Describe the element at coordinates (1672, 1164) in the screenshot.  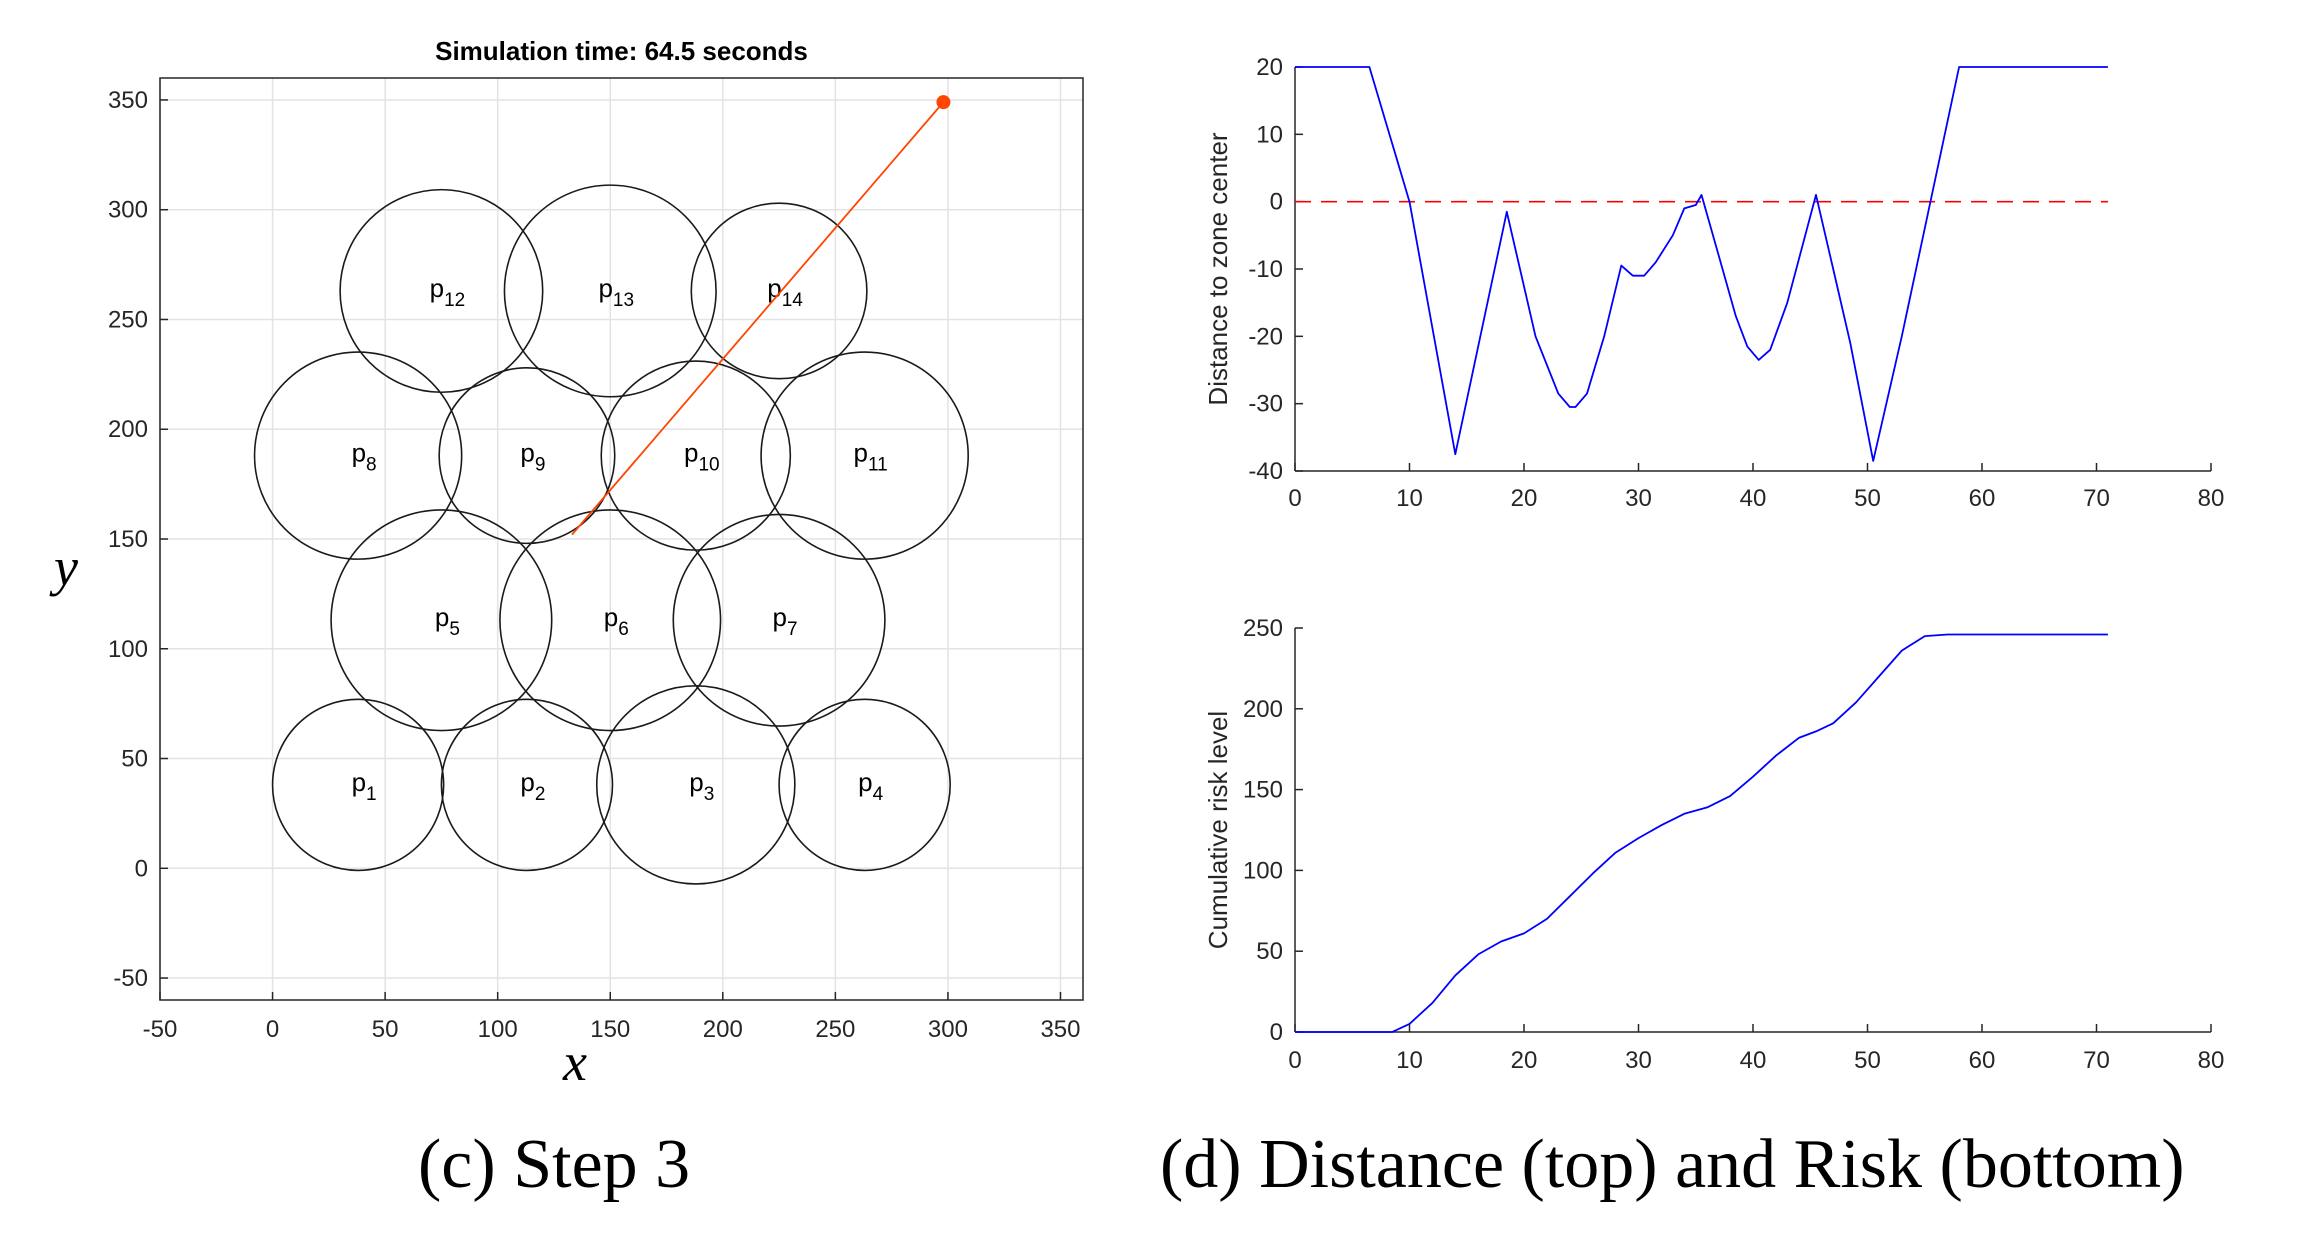
I see `caption-right: (d) Distance (top) and Risk (bottom)` at that location.